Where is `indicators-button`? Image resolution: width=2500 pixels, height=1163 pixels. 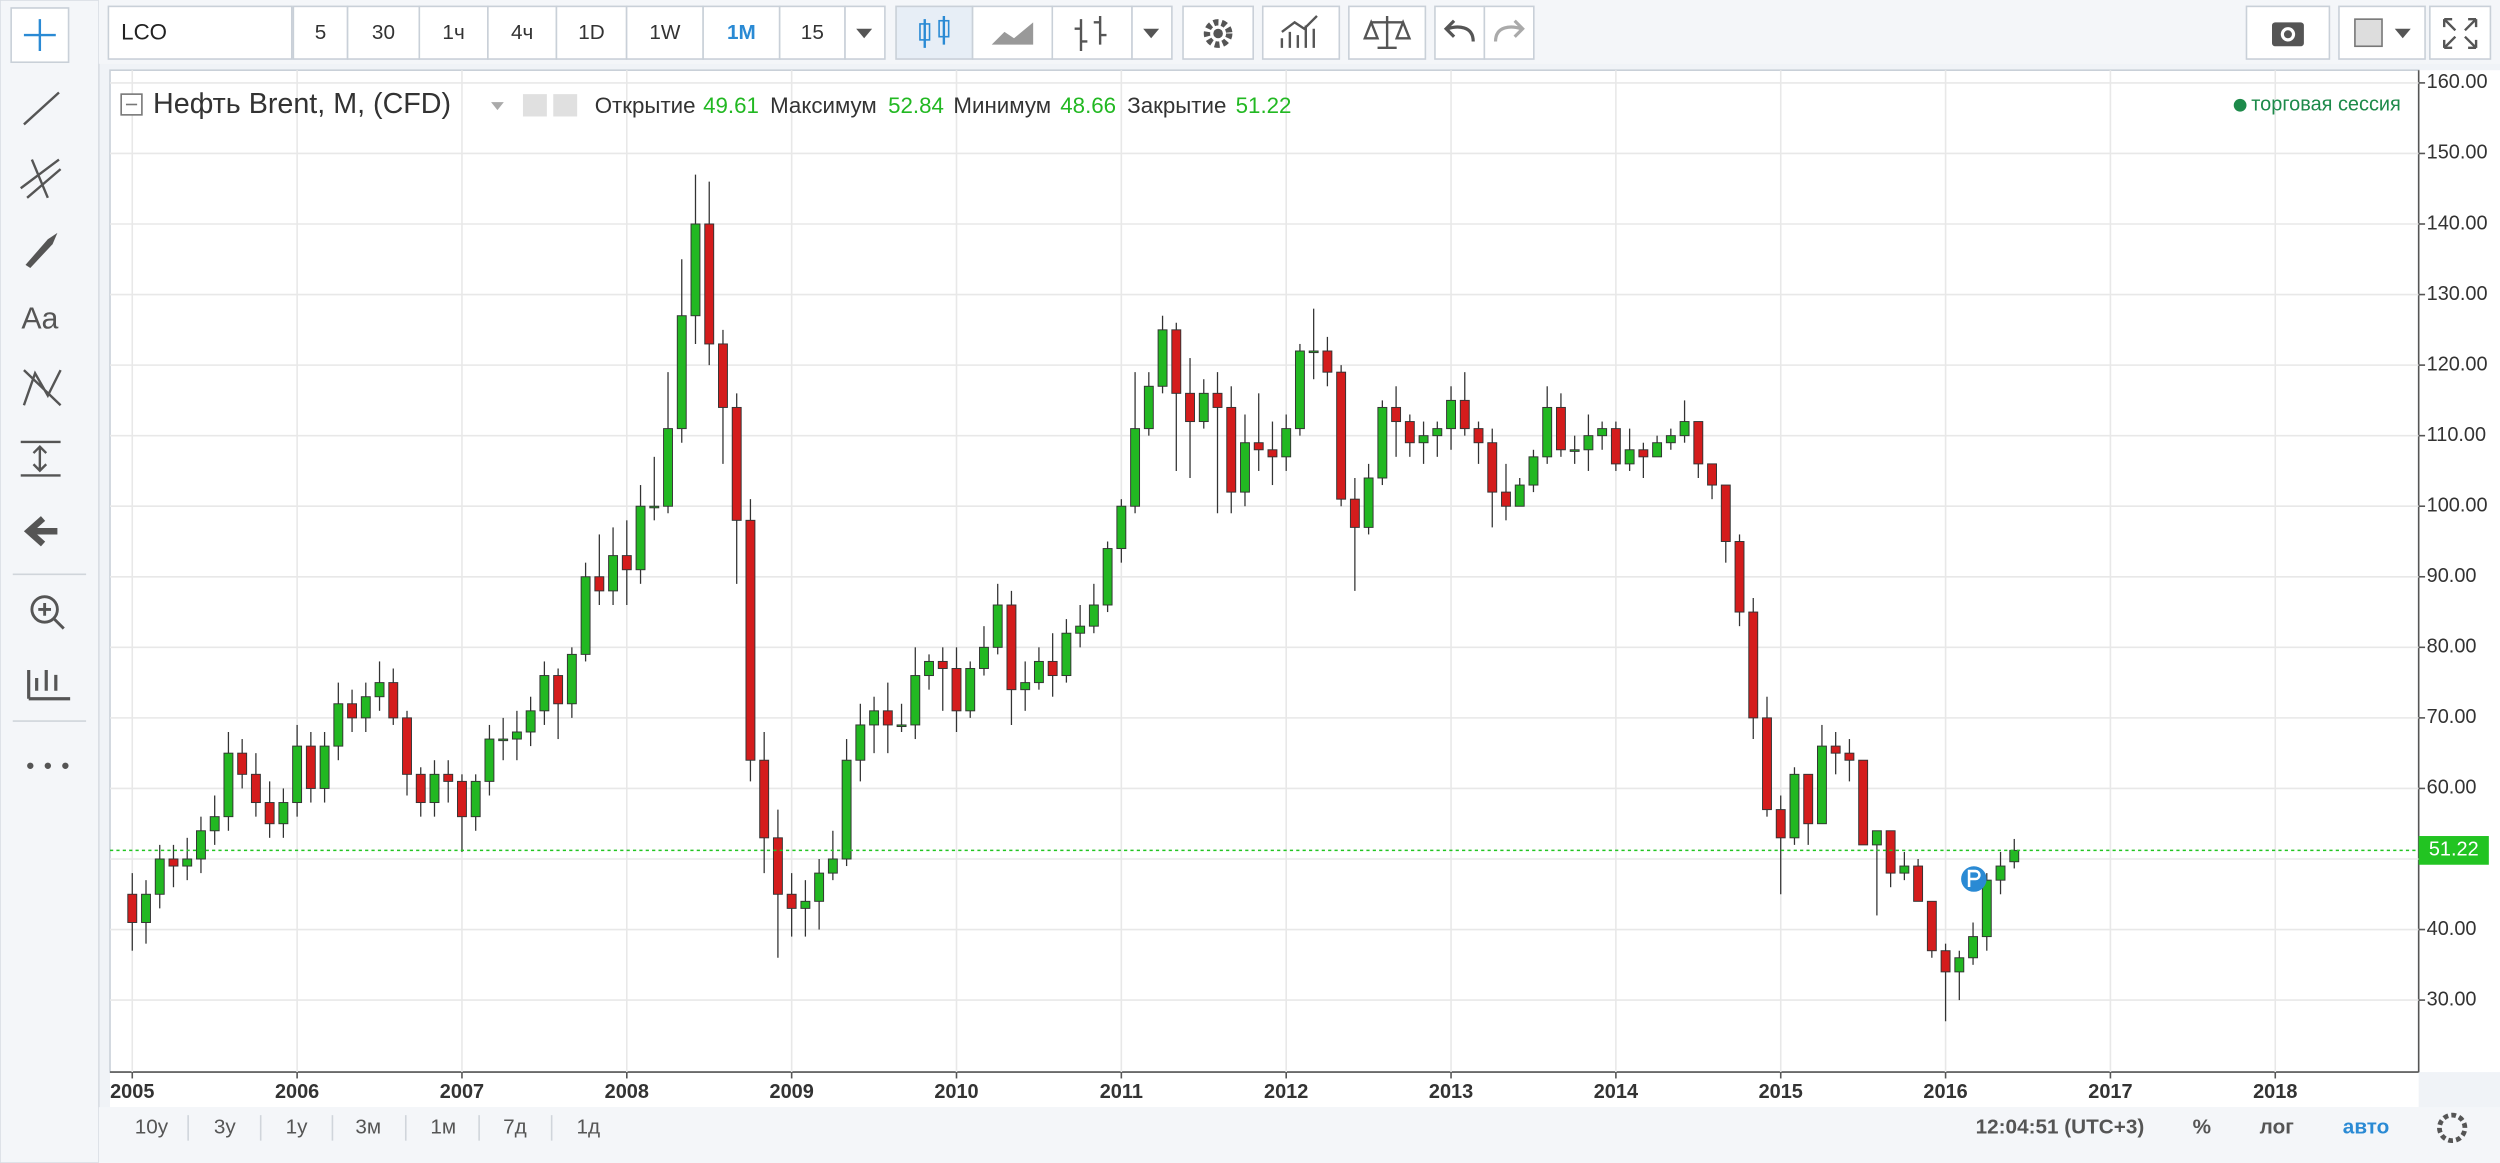 indicators-button is located at coordinates (1301, 32).